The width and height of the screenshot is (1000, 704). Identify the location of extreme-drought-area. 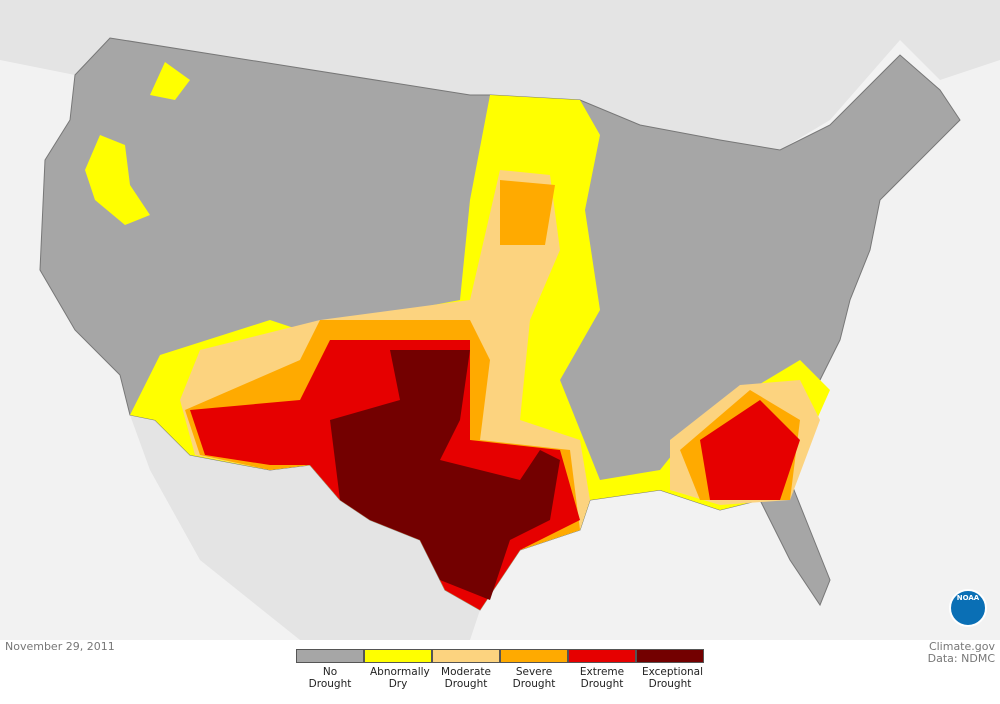
(750, 450).